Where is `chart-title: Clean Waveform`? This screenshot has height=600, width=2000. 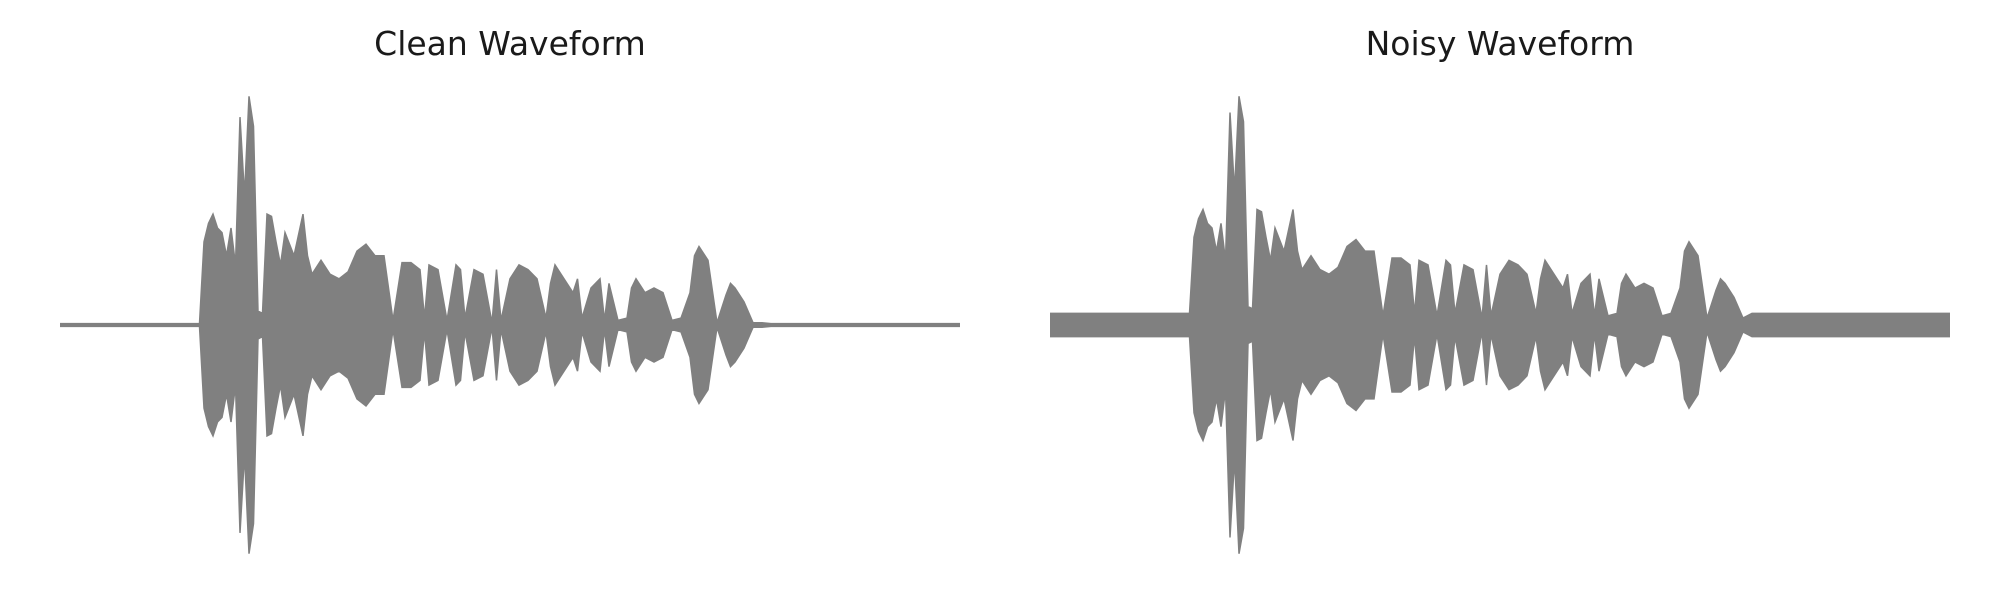 chart-title: Clean Waveform is located at coordinates (510, 43).